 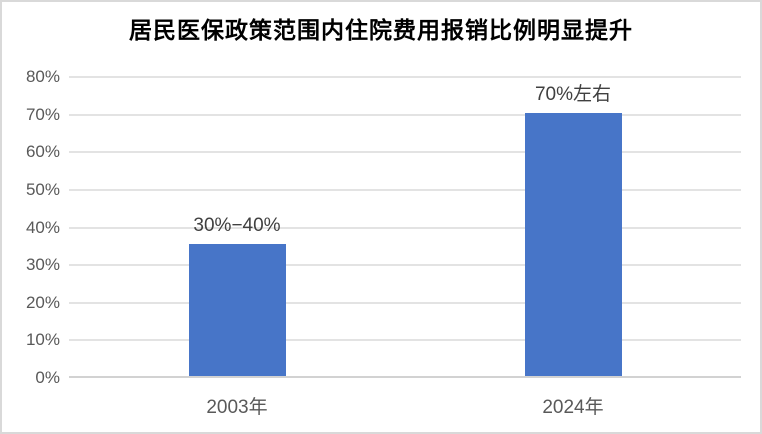 I want to click on y-tick-label: 30%, so click(x=42, y=265).